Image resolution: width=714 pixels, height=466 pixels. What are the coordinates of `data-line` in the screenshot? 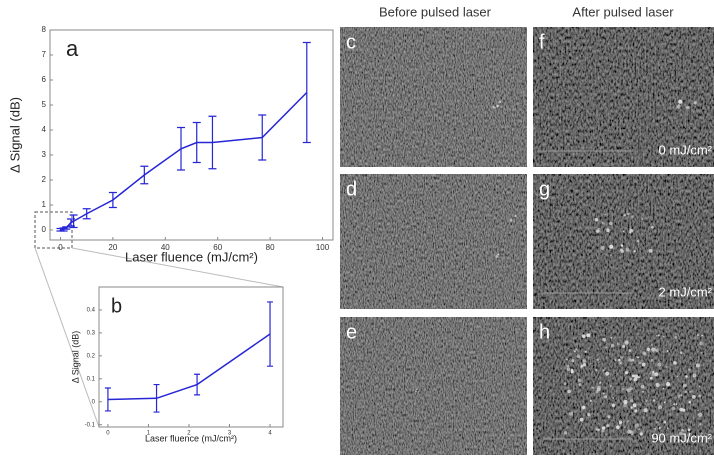 It's located at (189, 367).